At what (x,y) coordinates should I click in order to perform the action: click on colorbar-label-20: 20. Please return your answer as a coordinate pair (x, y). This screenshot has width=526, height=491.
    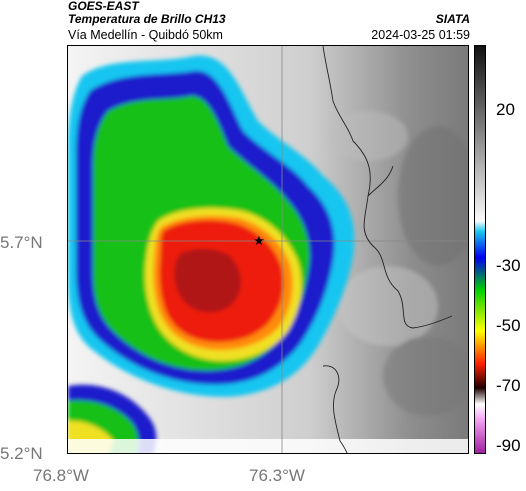
    Looking at the image, I should click on (505, 109).